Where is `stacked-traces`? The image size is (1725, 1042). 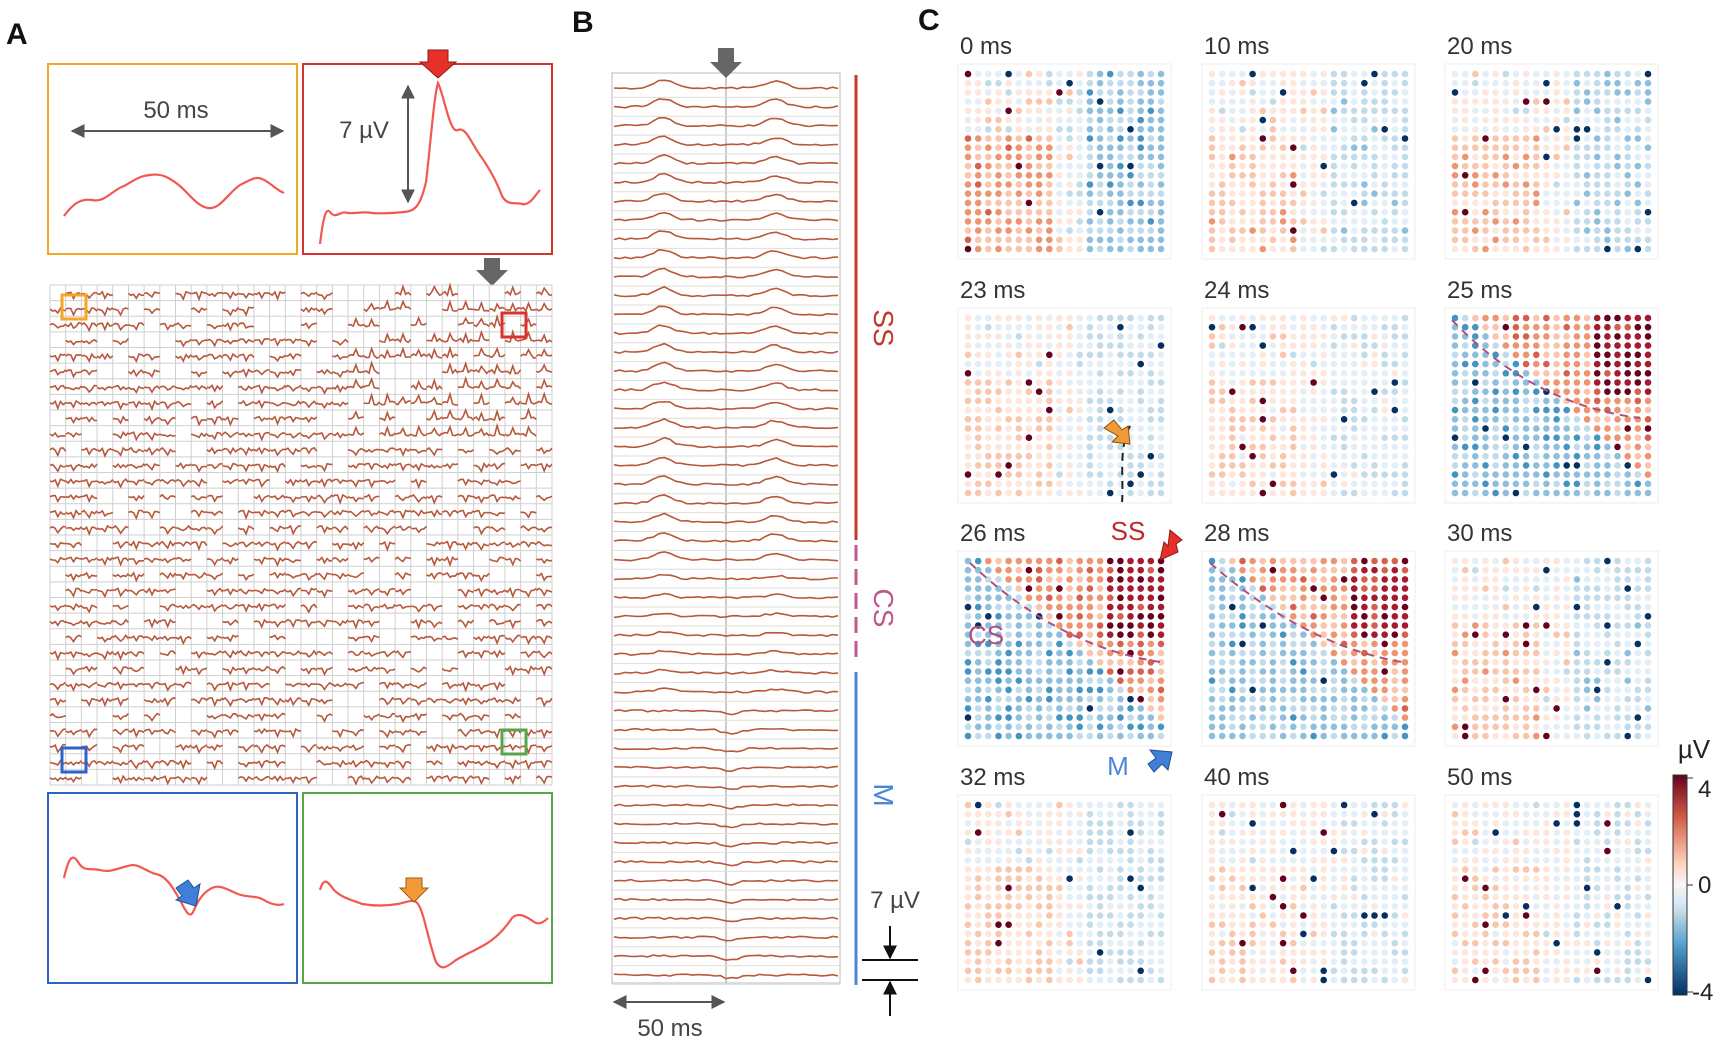
stacked-traces is located at coordinates (726, 532).